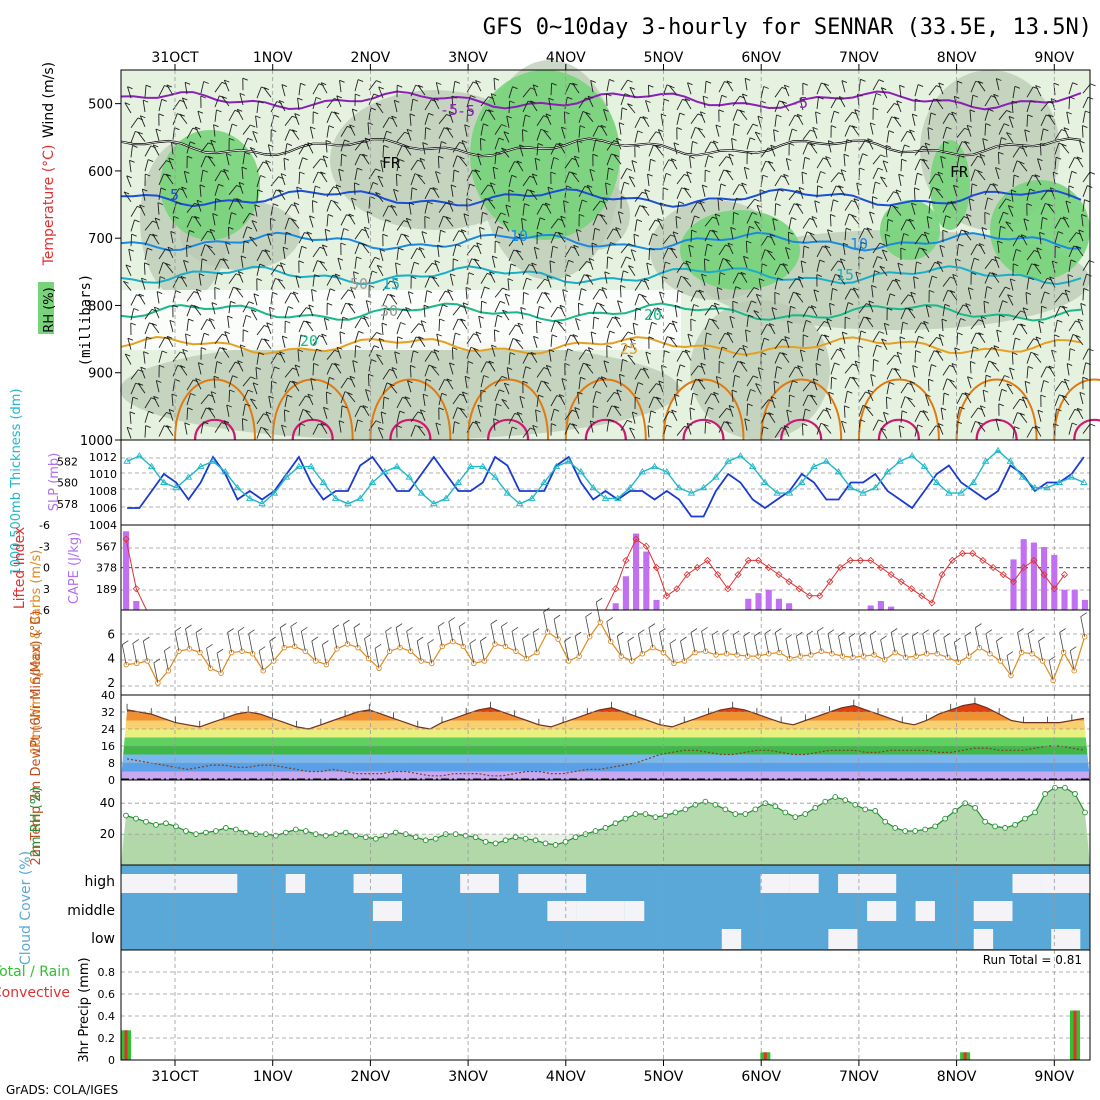 Image resolution: width=1100 pixels, height=1100 pixels. Describe the element at coordinates (778, 604) in the screenshot. I see `cape-bar` at that location.